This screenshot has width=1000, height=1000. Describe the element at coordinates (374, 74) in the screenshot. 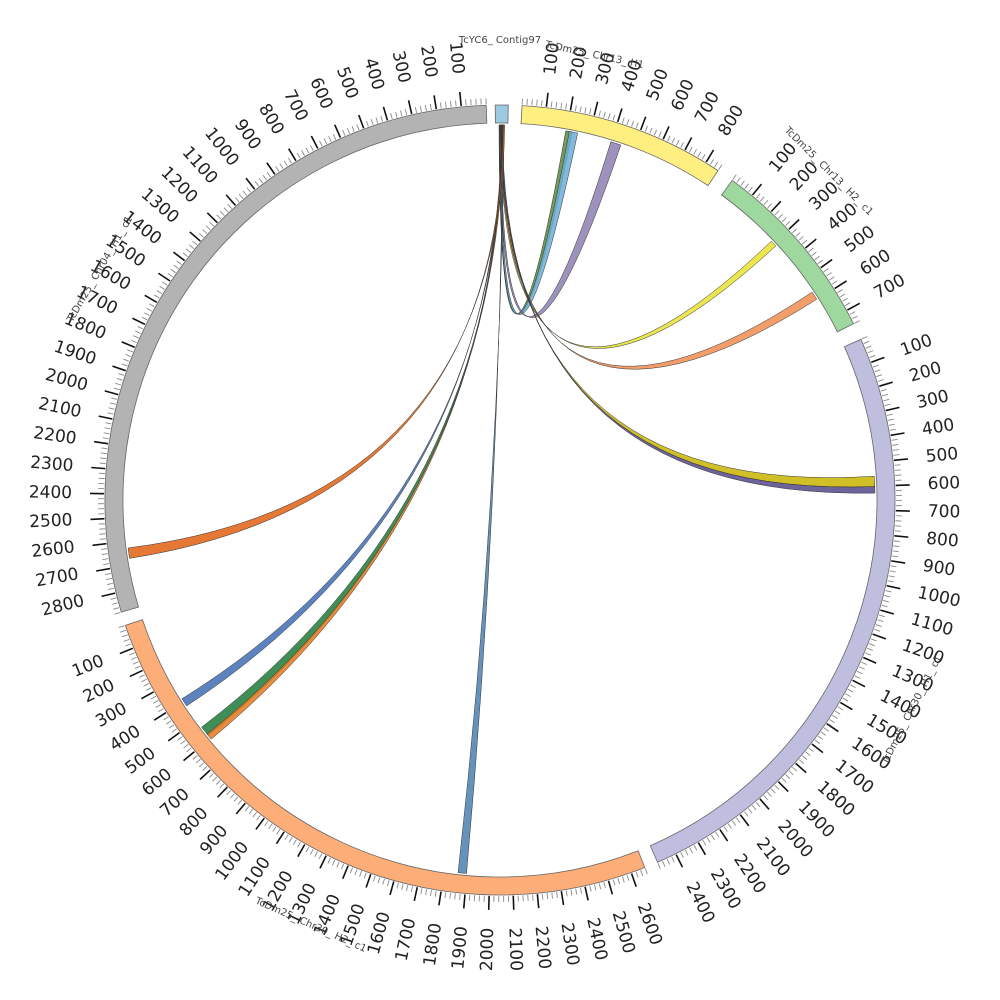

I see `tick-label: 400` at that location.